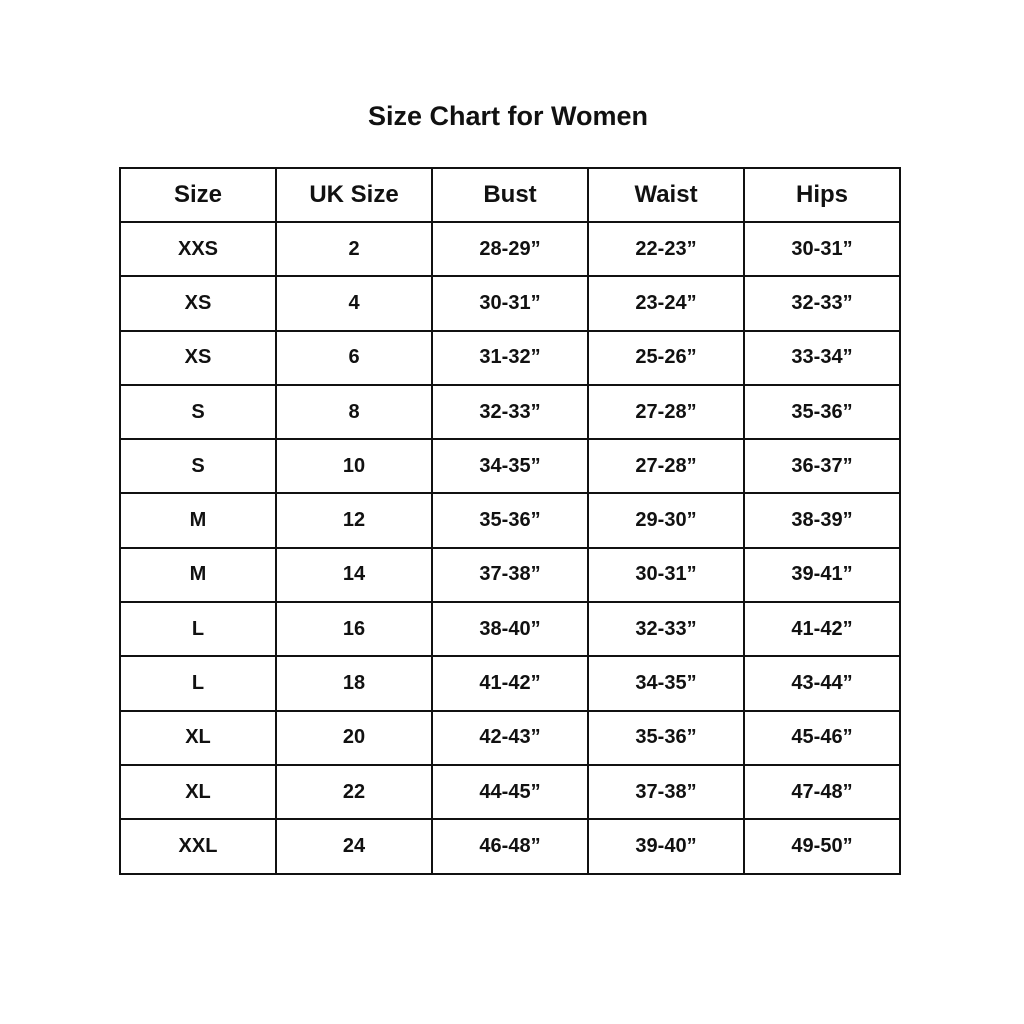 This screenshot has height=1024, width=1024. Describe the element at coordinates (354, 792) in the screenshot. I see `table-cell: 22` at that location.